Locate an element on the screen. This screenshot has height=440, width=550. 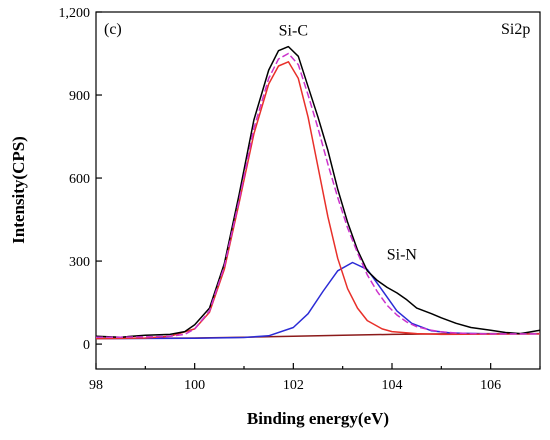
y-tick-label: 600 is located at coordinates (79, 179).